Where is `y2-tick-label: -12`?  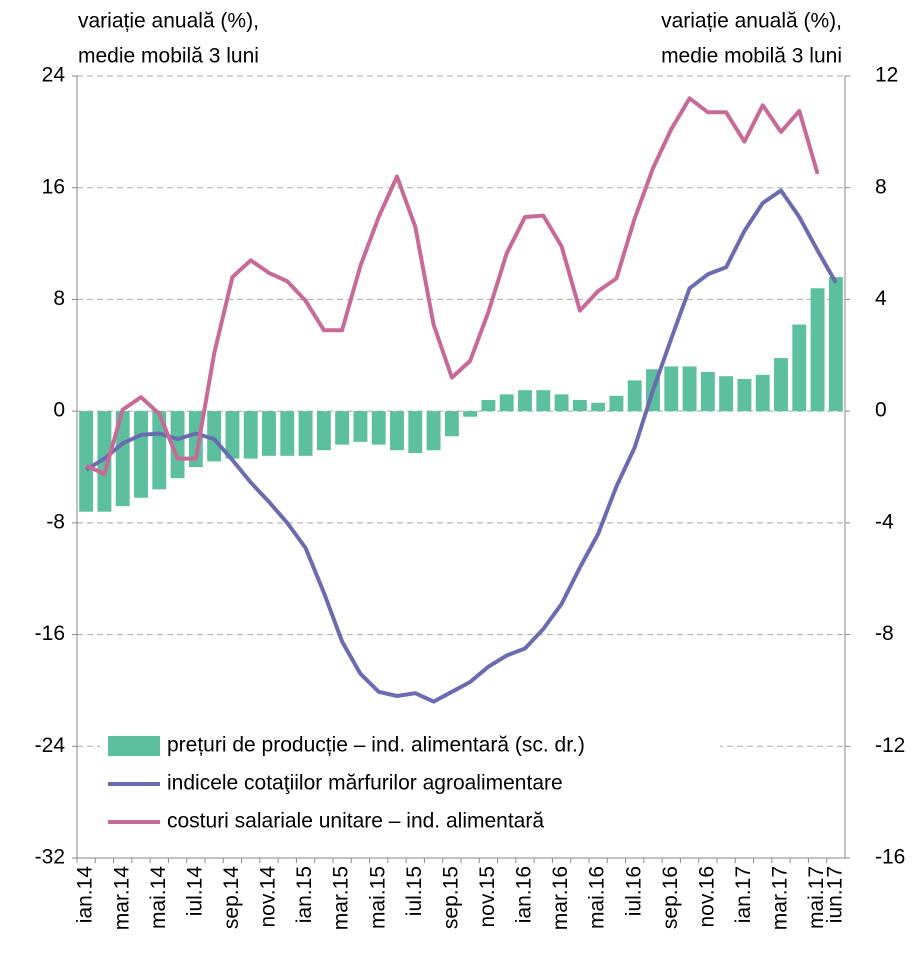 y2-tick-label: -12 is located at coordinates (890, 745).